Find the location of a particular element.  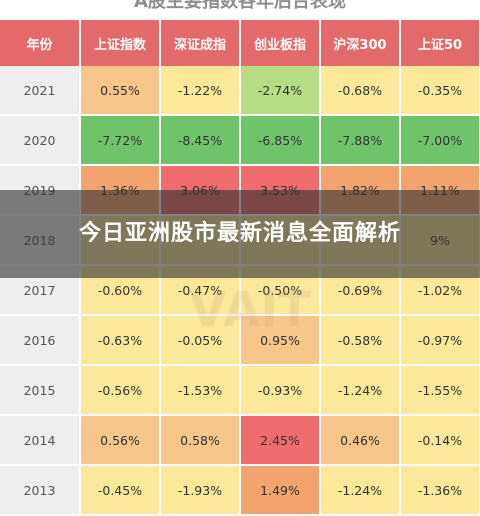

year-cell: 2016 is located at coordinates (40, 340).